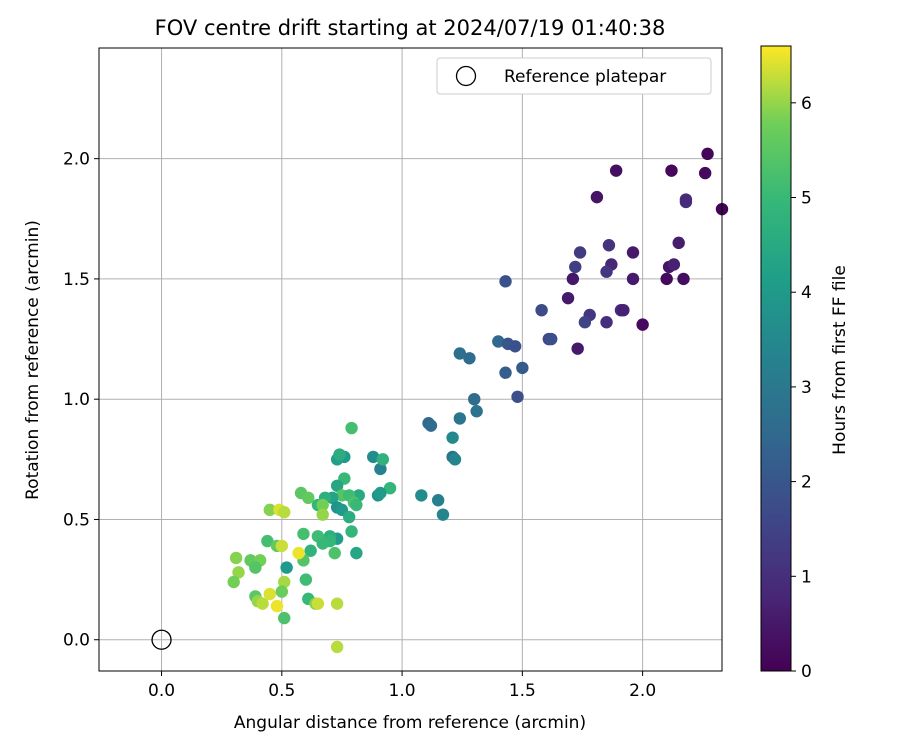 Image resolution: width=900 pixels, height=750 pixels. I want to click on colorbar-tick-label: 6, so click(806, 104).